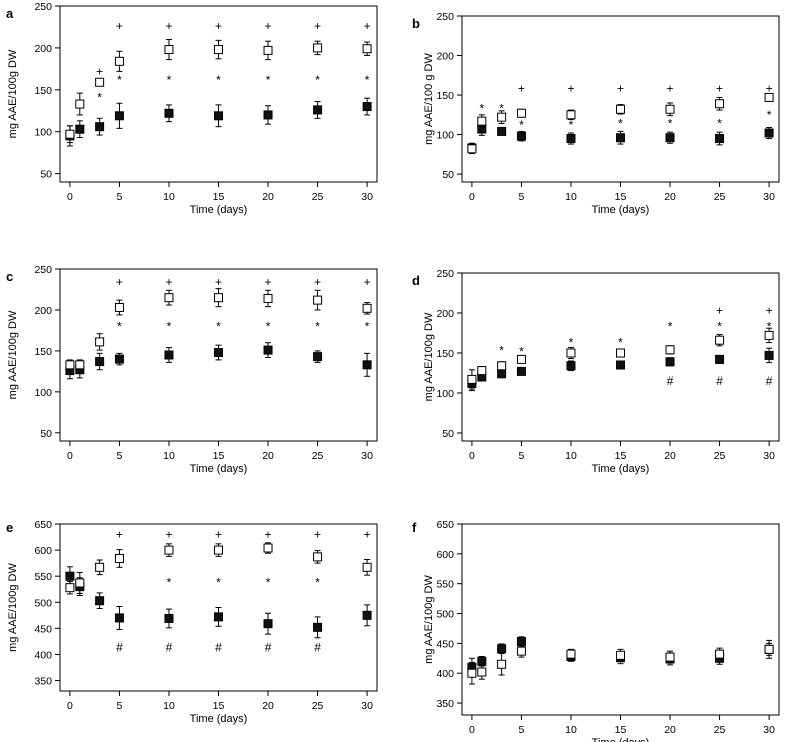 This screenshot has height=742, width=787. What do you see at coordinates (218, 648) in the screenshot?
I see `significance-mark: #` at bounding box center [218, 648].